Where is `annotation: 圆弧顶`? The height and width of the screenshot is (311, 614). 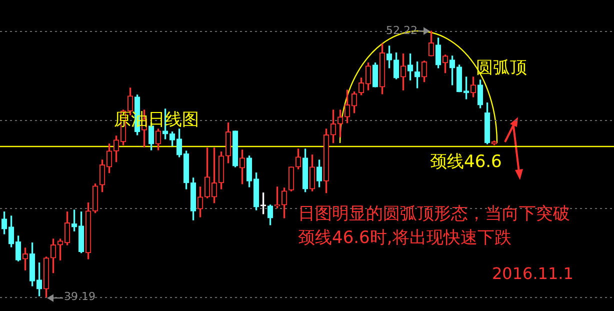
annotation: 圆弧顶 is located at coordinates (502, 68).